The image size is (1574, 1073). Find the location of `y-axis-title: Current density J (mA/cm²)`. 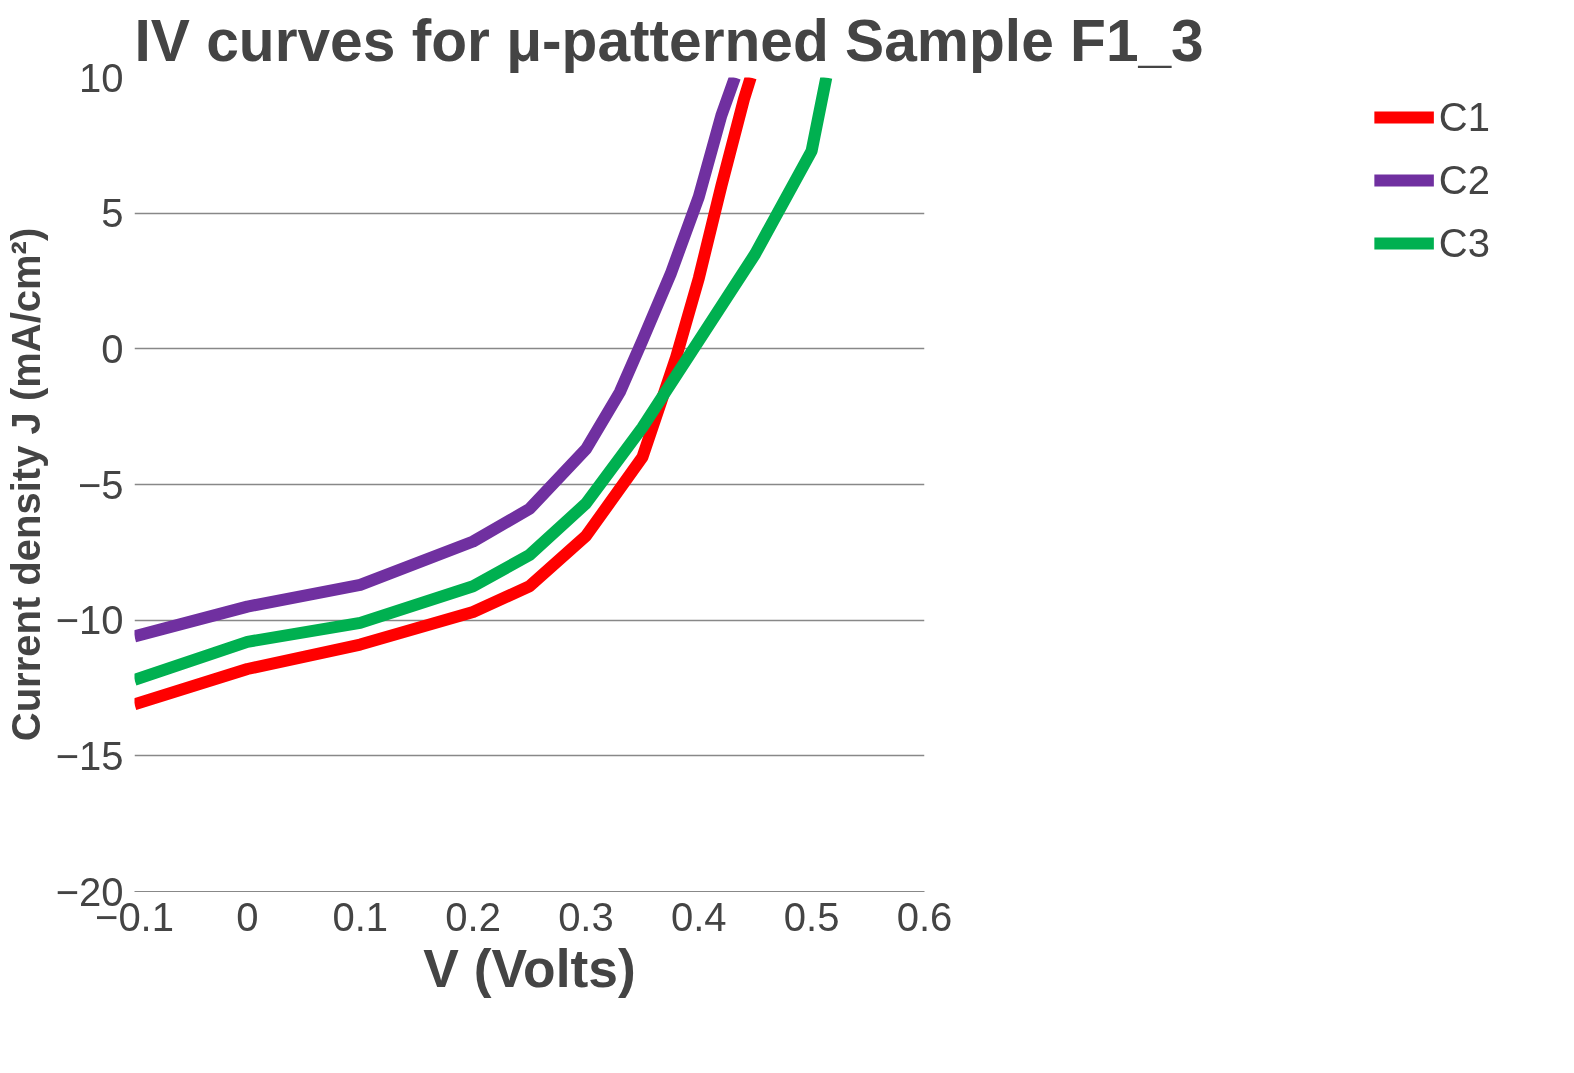

y-axis-title: Current density J (mA/cm²) is located at coordinates (25, 484).